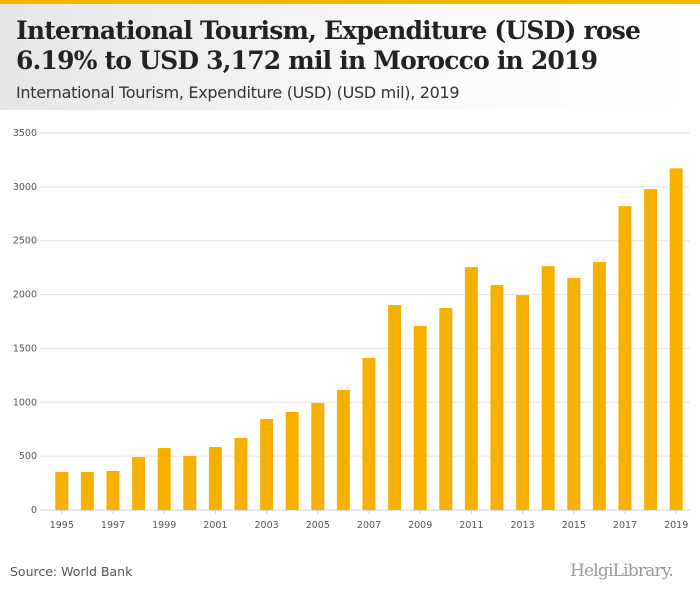 This screenshot has width=700, height=596. I want to click on bar-2015, so click(574, 394).